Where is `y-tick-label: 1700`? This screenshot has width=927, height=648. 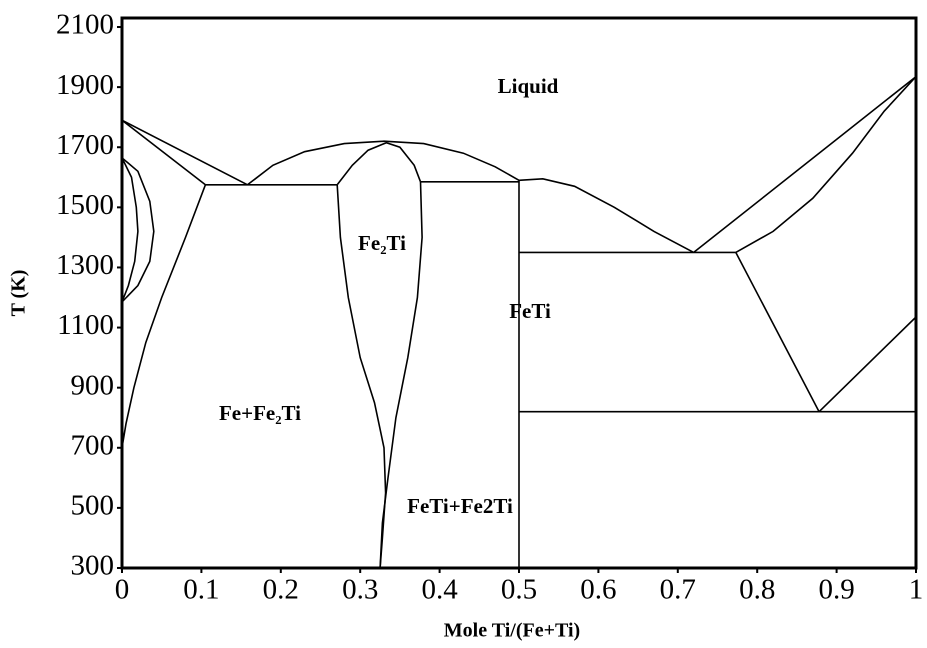 y-tick-label: 1700 is located at coordinates (85, 145).